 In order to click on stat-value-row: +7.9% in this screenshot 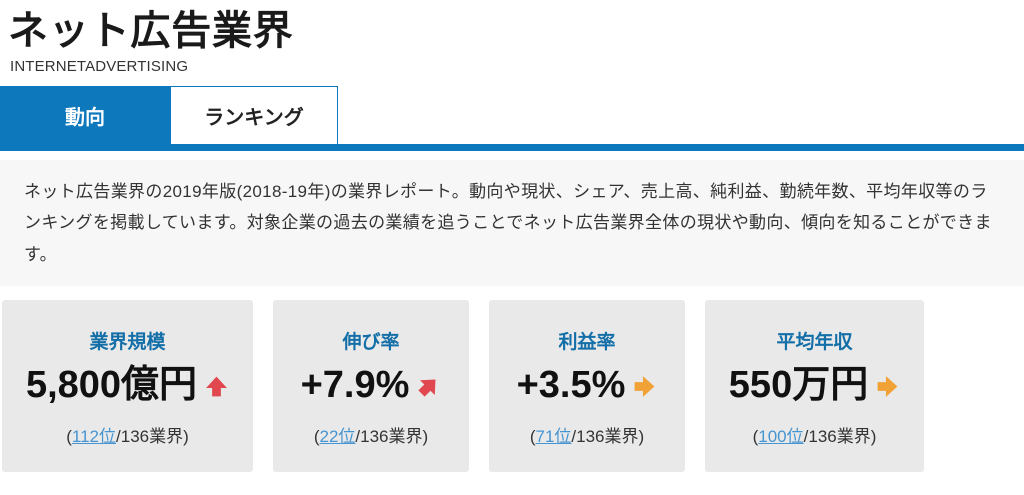, I will do `click(371, 386)`.